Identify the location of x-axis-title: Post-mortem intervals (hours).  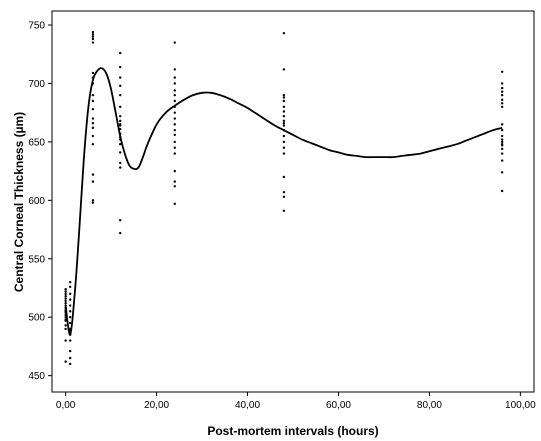
(292, 431).